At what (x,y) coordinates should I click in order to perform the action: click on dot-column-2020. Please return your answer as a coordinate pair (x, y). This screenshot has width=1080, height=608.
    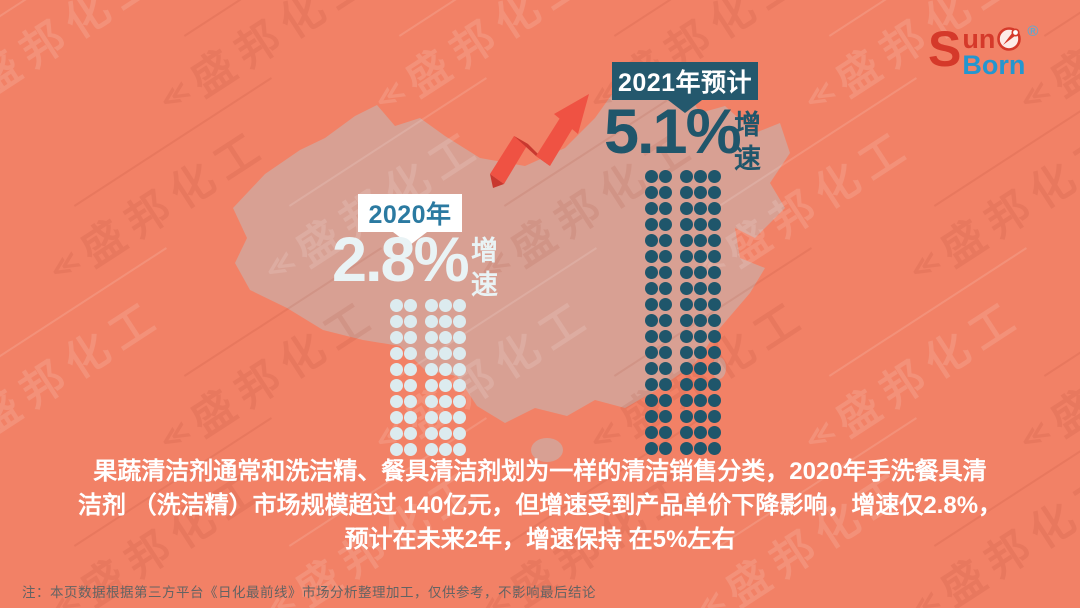
    Looking at the image, I should click on (428, 377).